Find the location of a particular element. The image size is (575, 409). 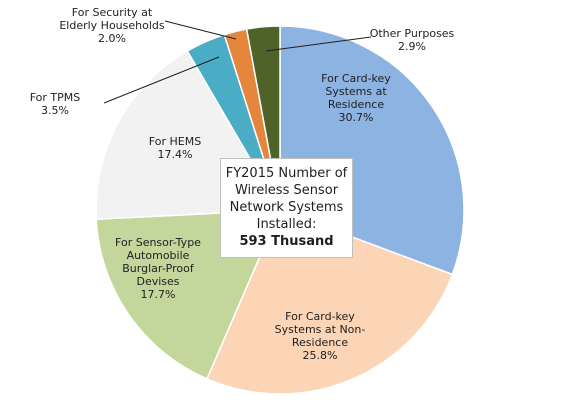

slice-value-1: 25.8% is located at coordinates (320, 355).